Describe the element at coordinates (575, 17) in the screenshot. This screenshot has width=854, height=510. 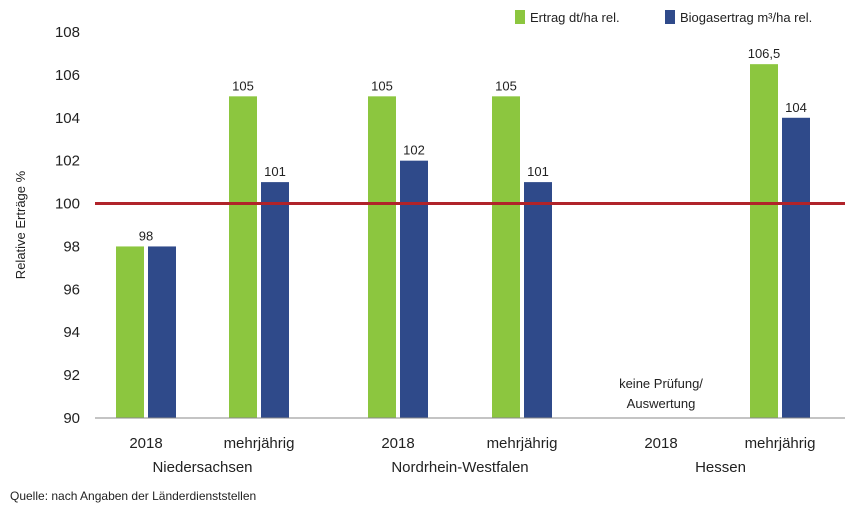
I see `legend-label: Ertrag dt/ha rel.` at that location.